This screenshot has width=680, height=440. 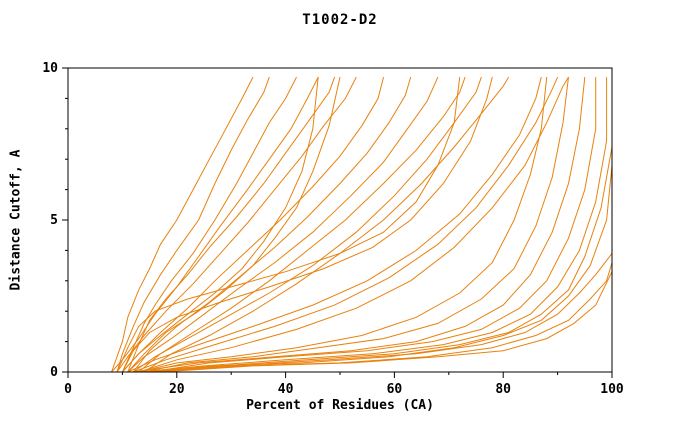 I want to click on x-tick-label: 40, so click(x=286, y=389).